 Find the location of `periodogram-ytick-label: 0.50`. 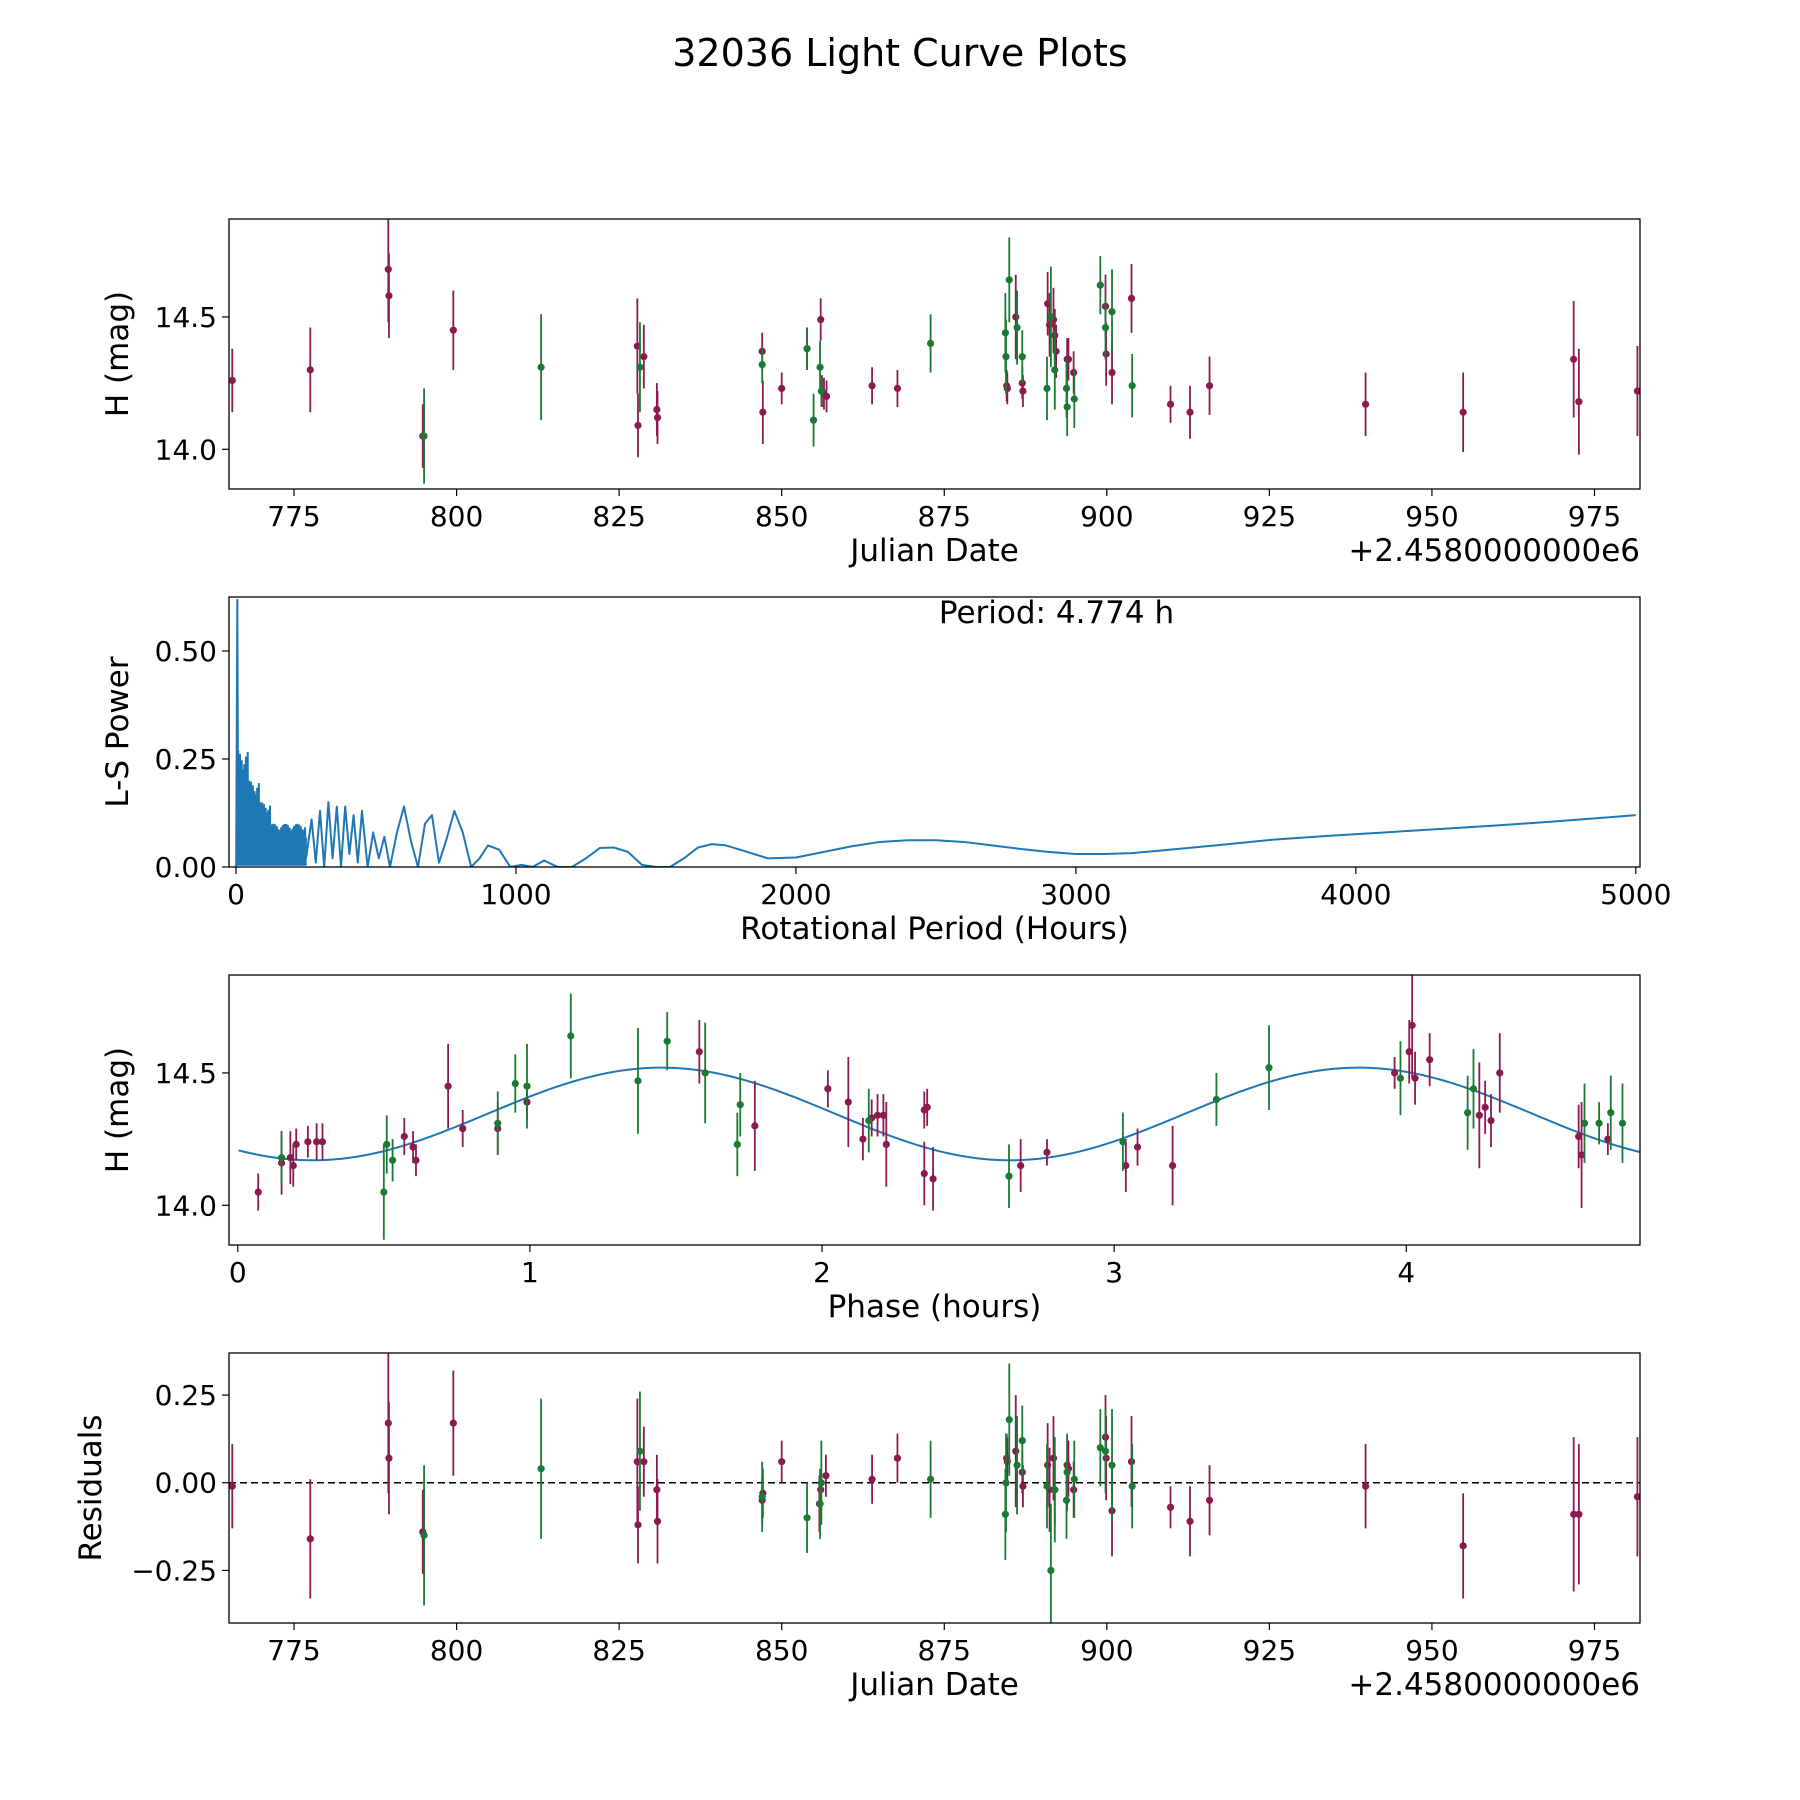

periodogram-ytick-label: 0.50 is located at coordinates (186, 651).